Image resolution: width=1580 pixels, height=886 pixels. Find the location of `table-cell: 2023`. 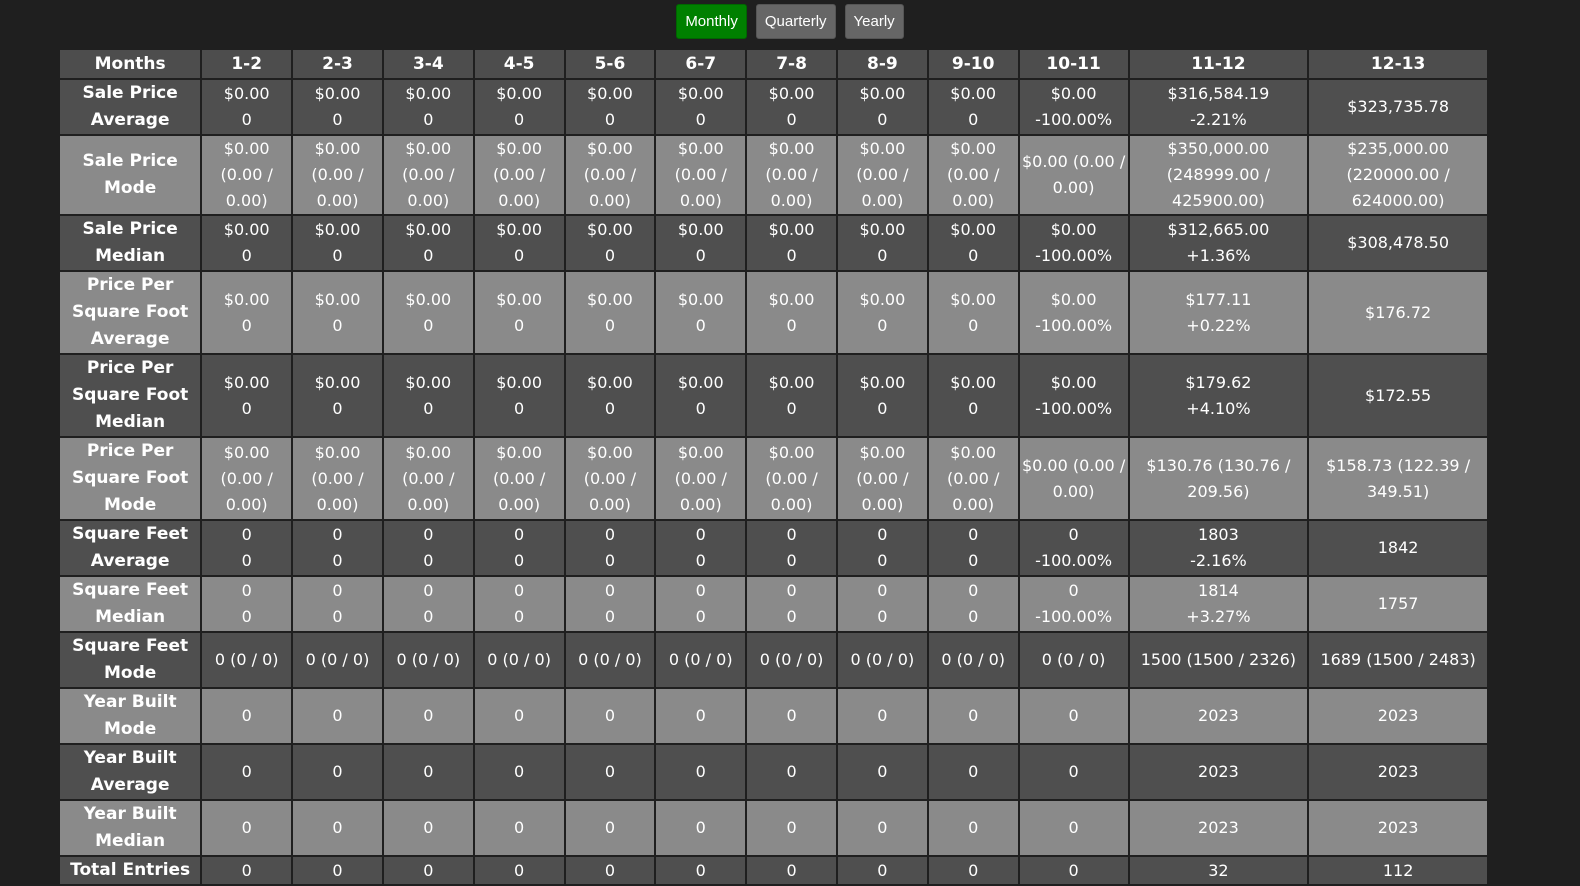

table-cell: 2023 is located at coordinates (1218, 828).